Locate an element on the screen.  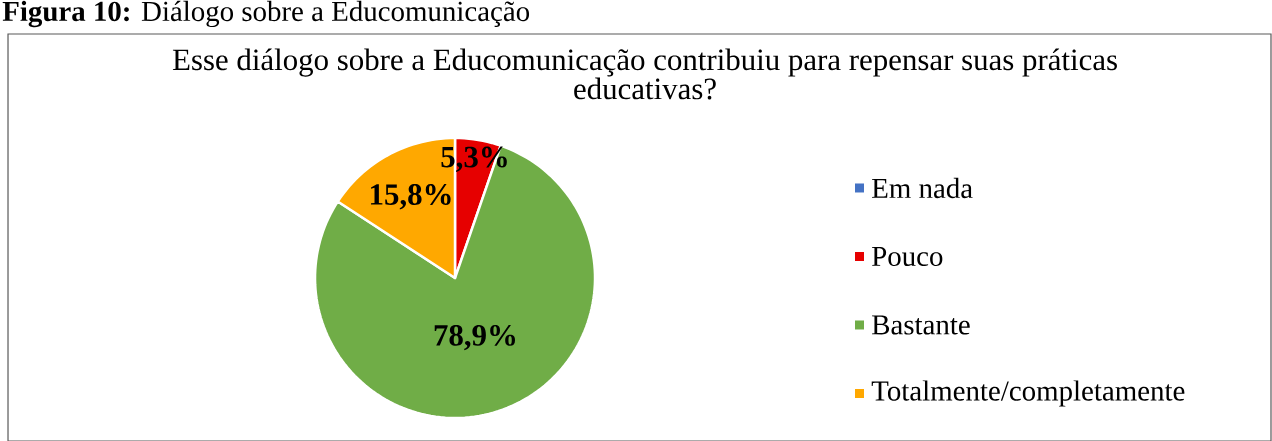
legend-label: Bastante is located at coordinates (921, 325).